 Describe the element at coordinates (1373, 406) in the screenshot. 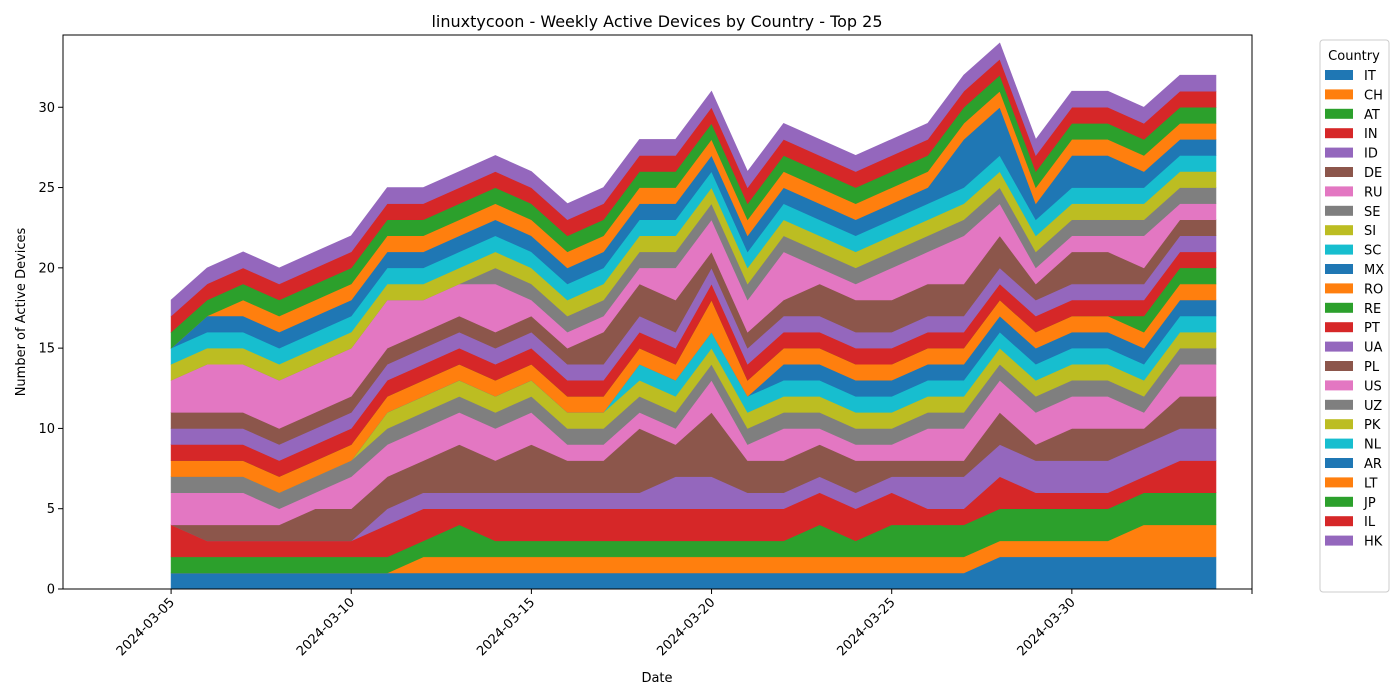

I see `legend-label-uz: UZ` at that location.